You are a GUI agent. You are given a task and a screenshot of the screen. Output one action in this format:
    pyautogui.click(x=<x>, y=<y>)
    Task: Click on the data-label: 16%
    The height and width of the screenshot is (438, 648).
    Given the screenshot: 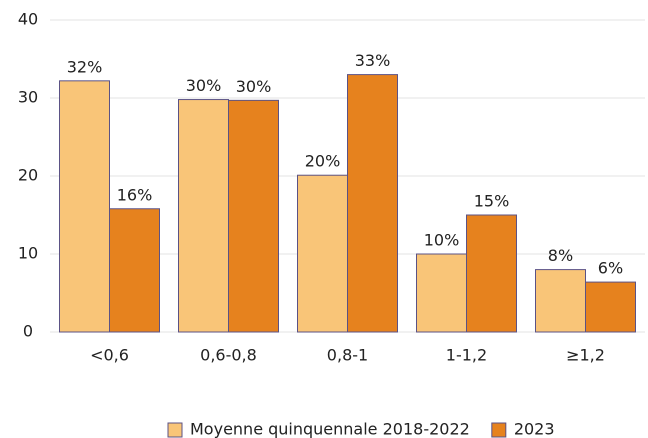 What is the action you would take?
    pyautogui.click(x=135, y=194)
    